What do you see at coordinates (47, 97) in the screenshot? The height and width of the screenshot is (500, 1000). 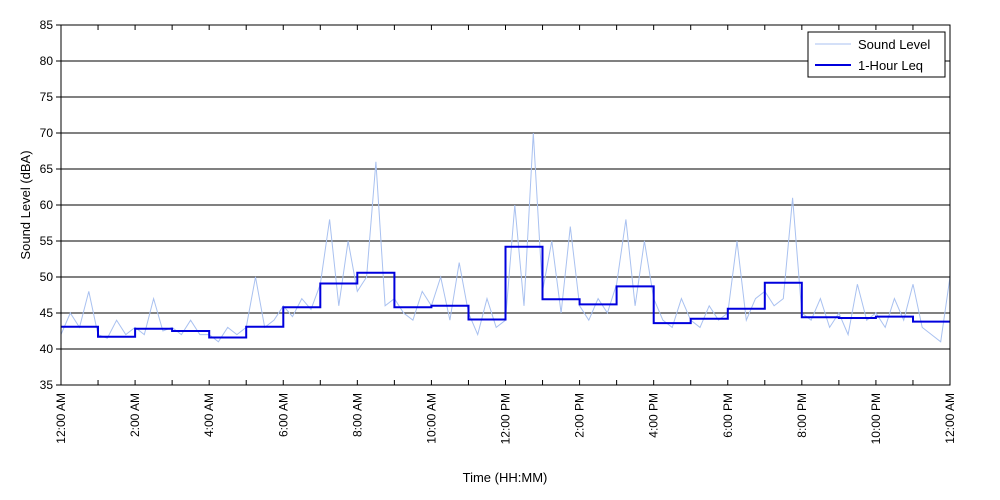 I see `y-tick-label: 75` at bounding box center [47, 97].